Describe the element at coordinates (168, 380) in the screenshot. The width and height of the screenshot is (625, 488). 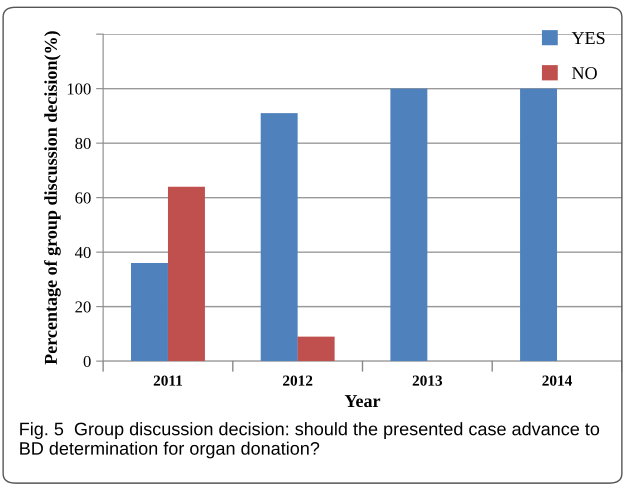
I see `x-tick-label: 2011` at that location.